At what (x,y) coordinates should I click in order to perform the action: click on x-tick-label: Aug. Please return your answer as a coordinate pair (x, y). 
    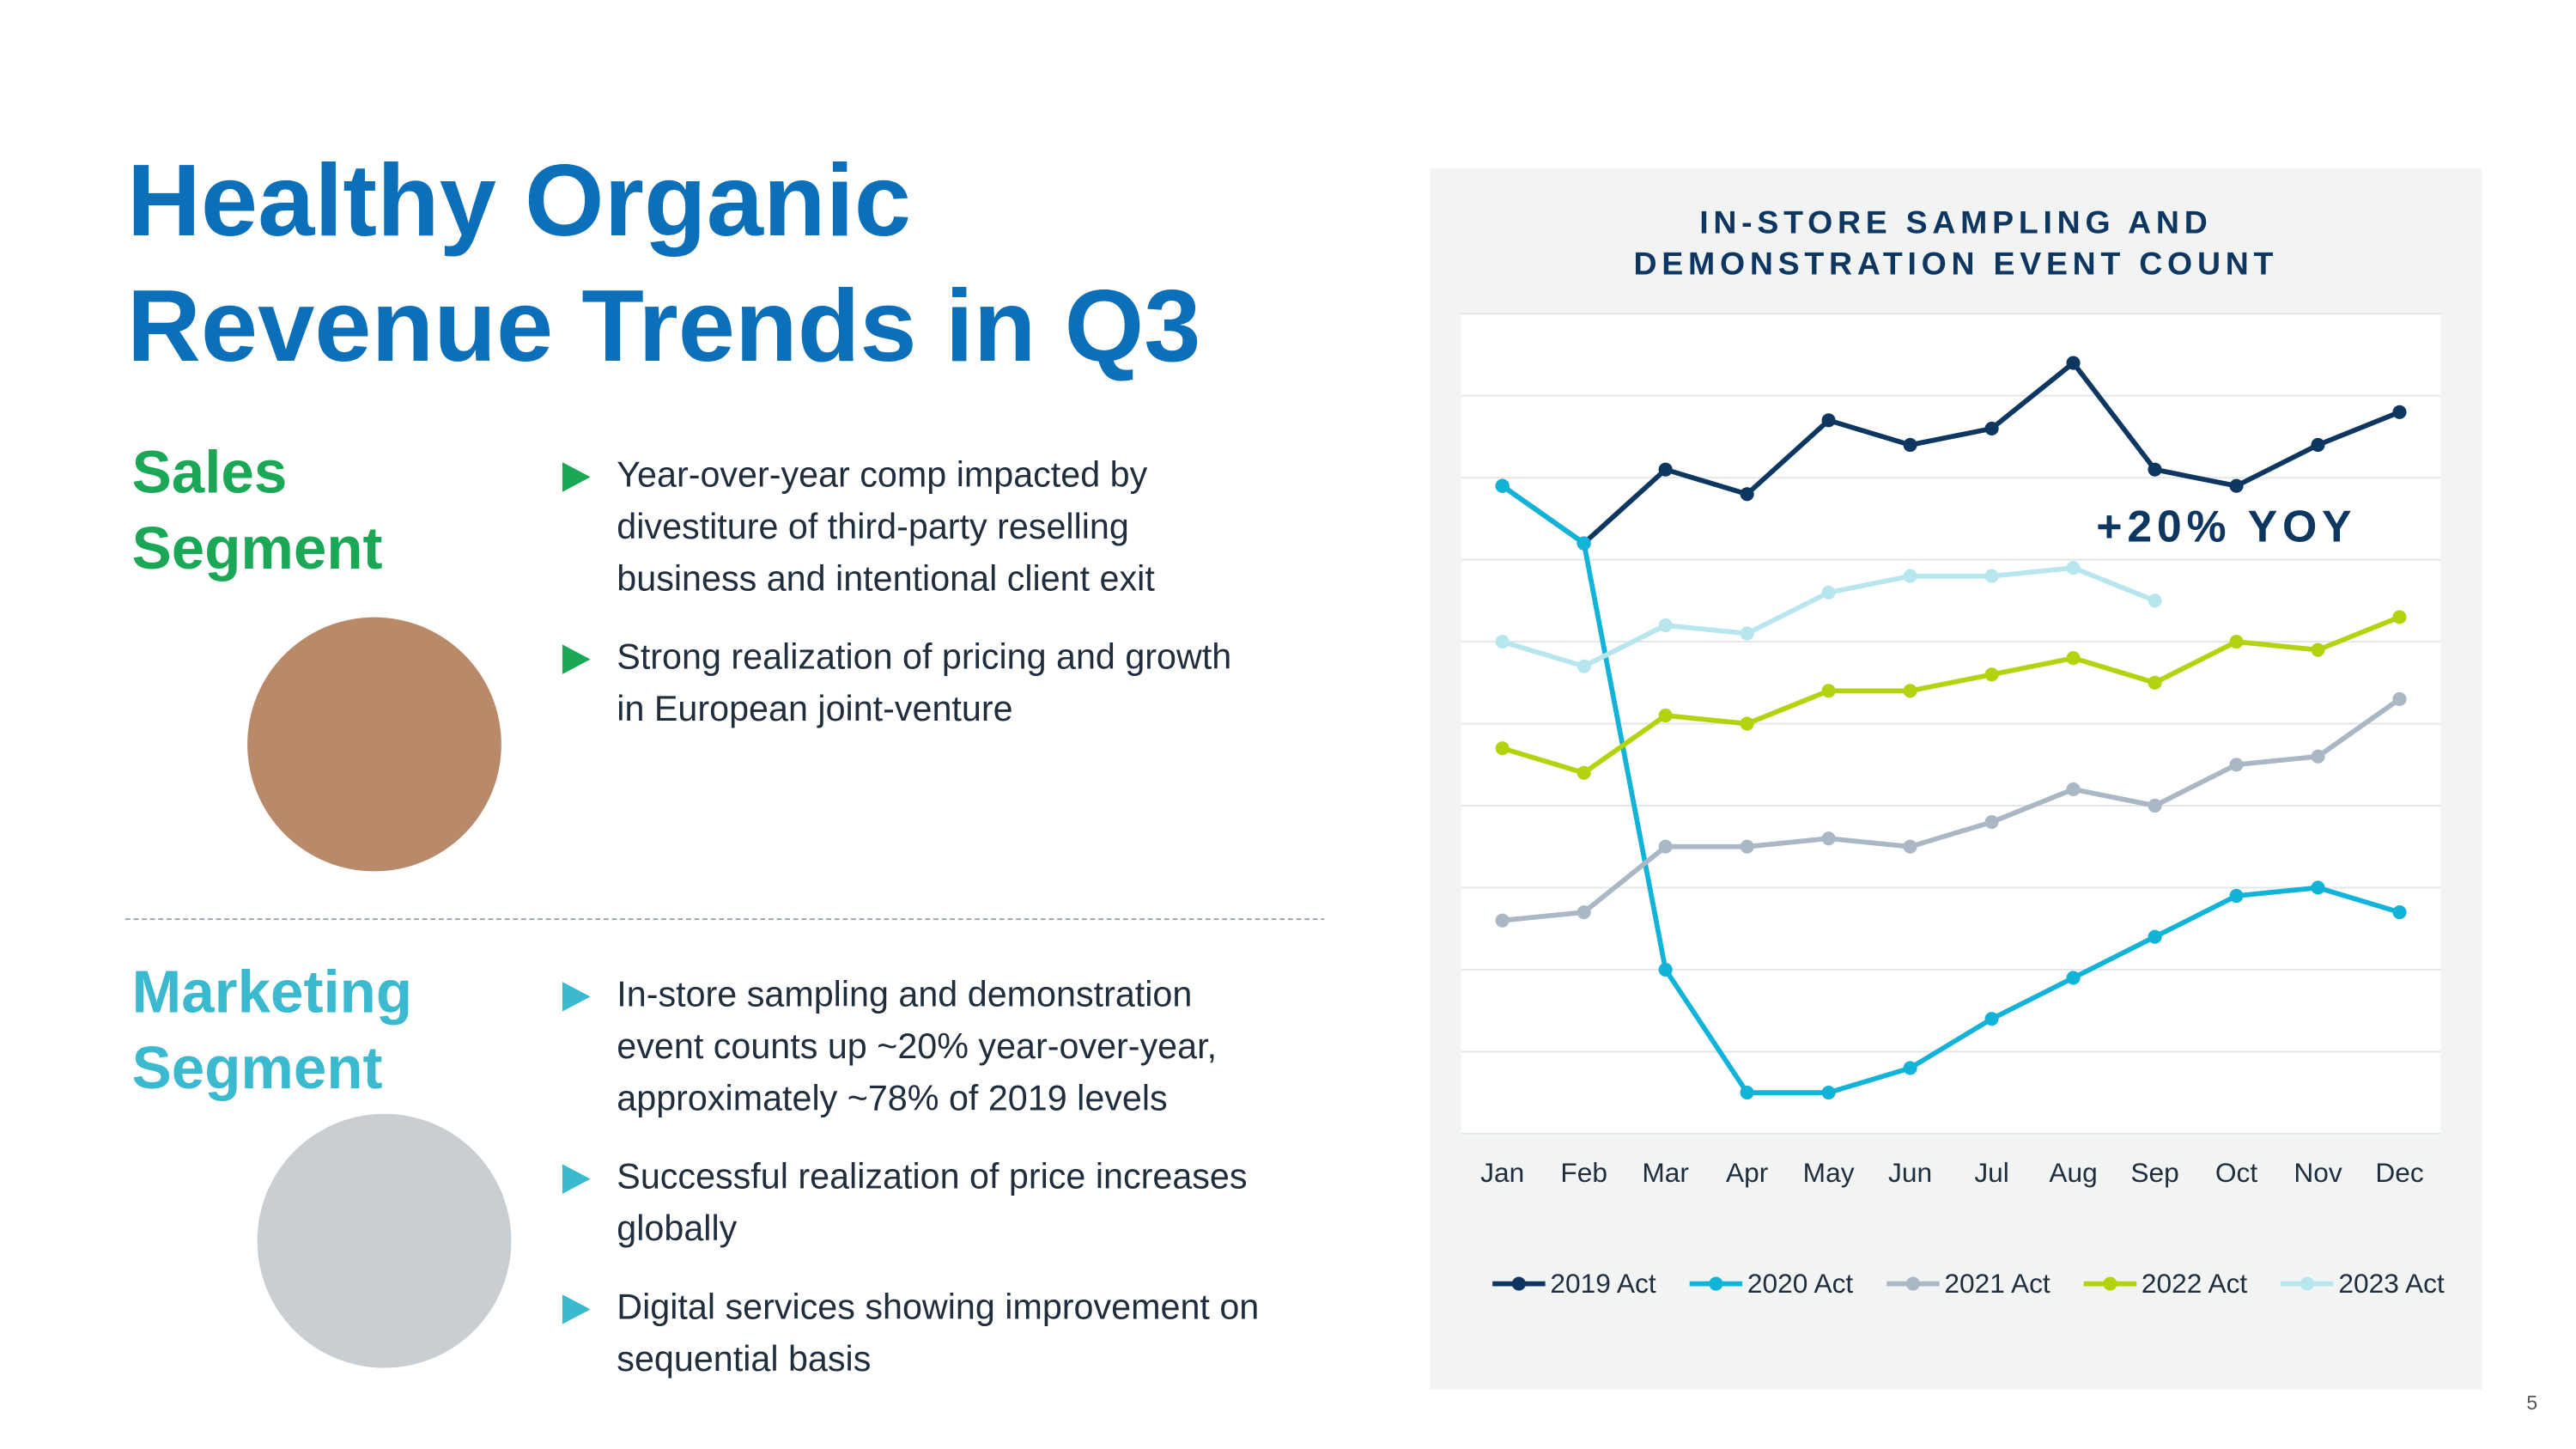
    Looking at the image, I should click on (2073, 1172).